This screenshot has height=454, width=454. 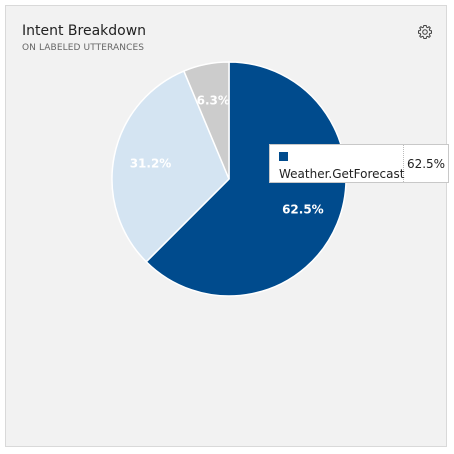 What do you see at coordinates (426, 163) in the screenshot?
I see `tooltip-value: 62.5%` at bounding box center [426, 163].